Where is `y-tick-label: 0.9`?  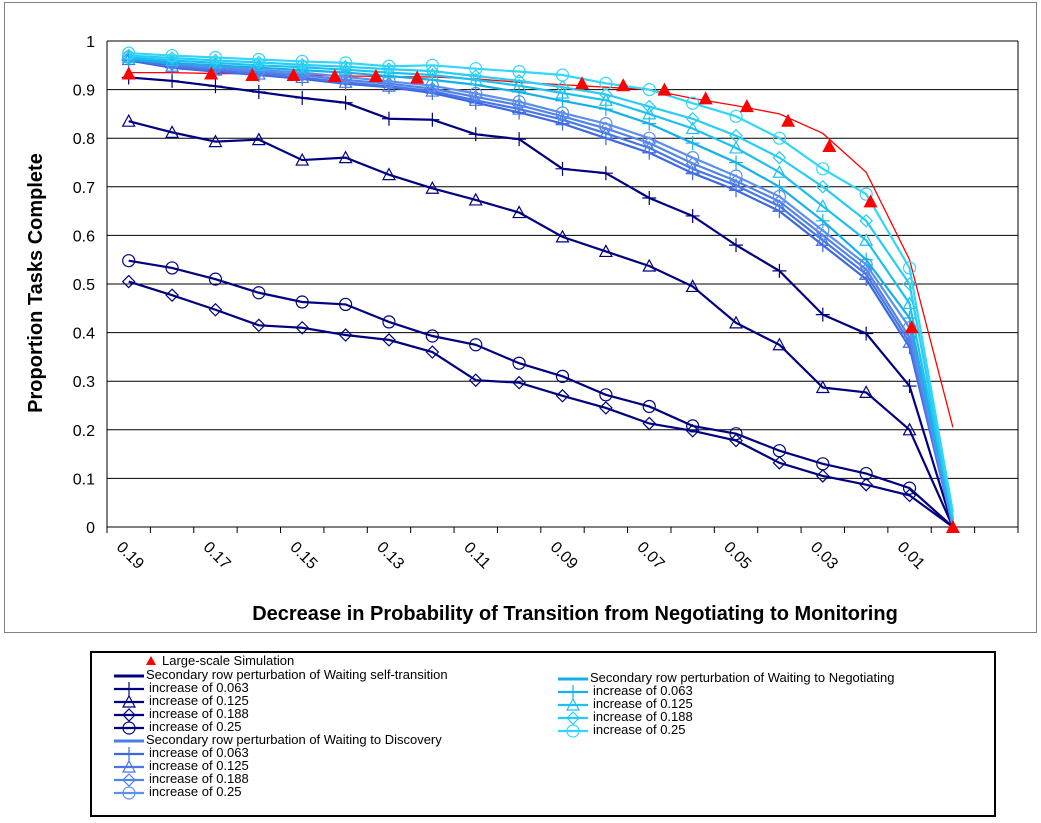
y-tick-label: 0.9 is located at coordinates (84, 91).